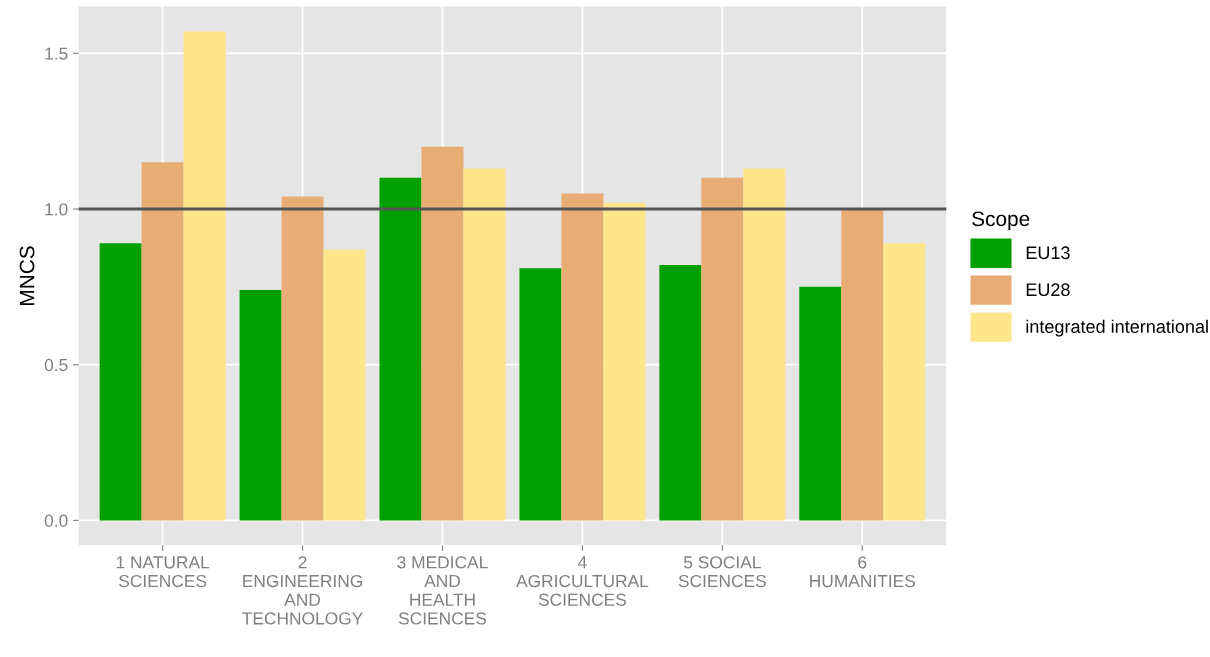 The height and width of the screenshot is (657, 1210). I want to click on legend-label: EU13, so click(1048, 253).